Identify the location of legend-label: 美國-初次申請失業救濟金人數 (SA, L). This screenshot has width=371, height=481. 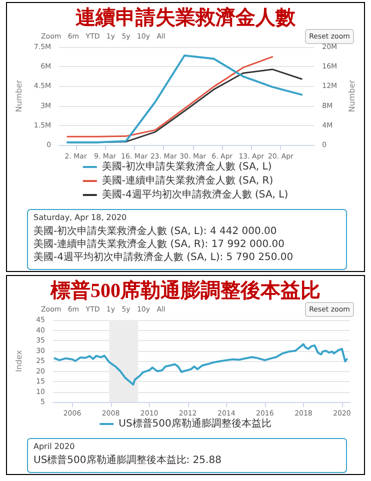
(187, 166).